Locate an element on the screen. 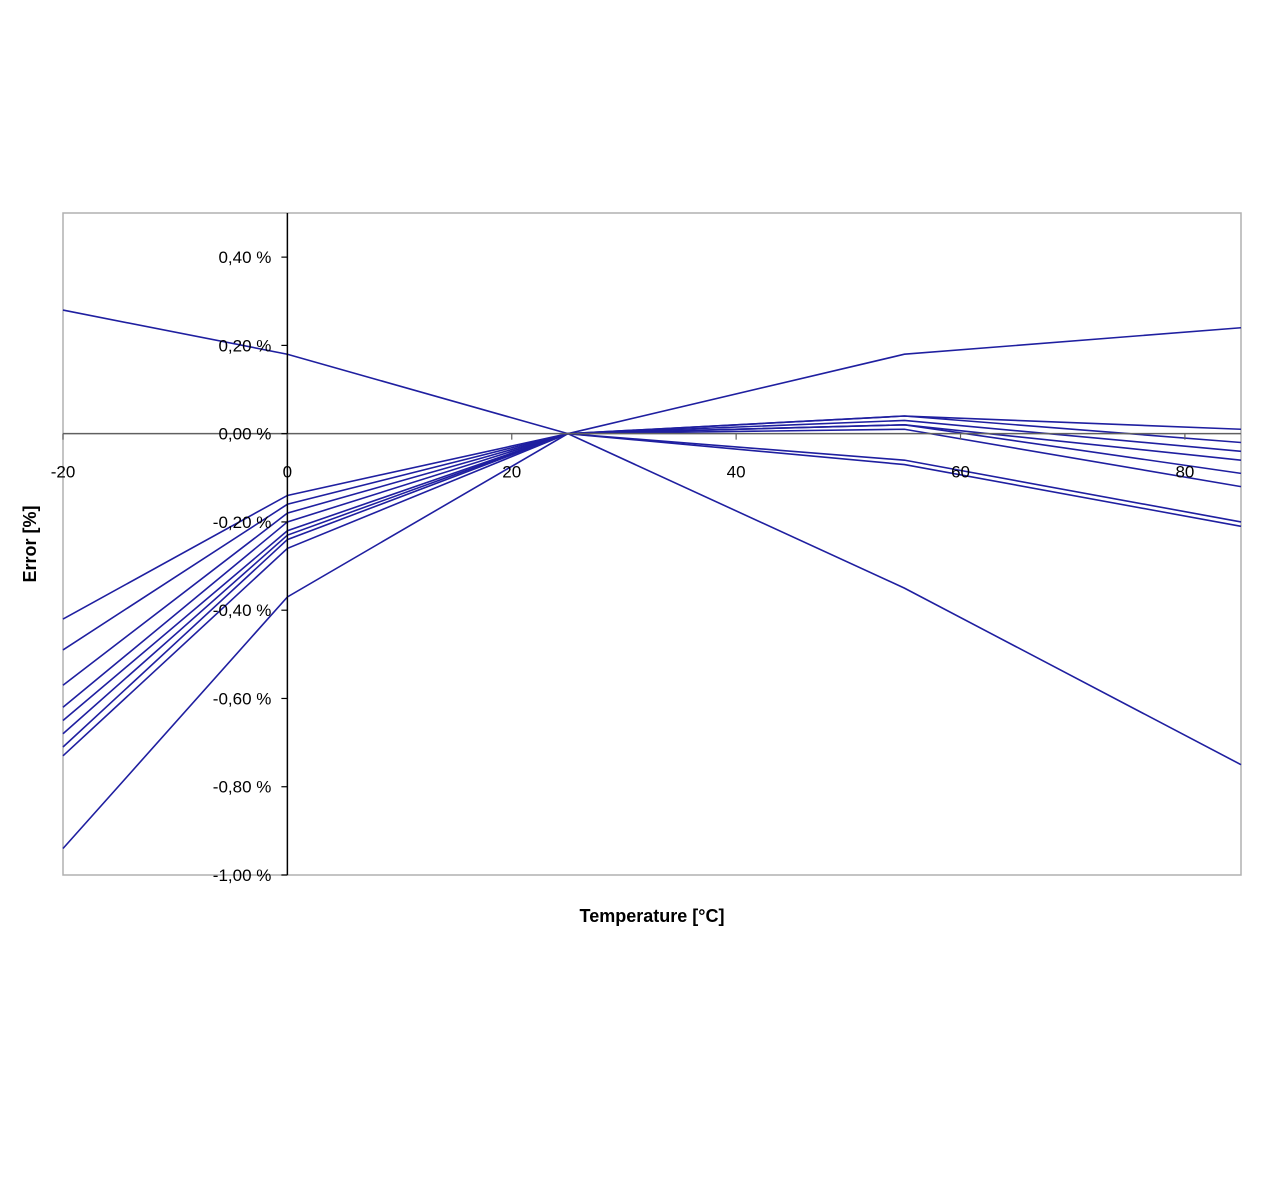 Image resolution: width=1280 pixels, height=1190 pixels. y-tick-label: 0,00 % is located at coordinates (244, 434).